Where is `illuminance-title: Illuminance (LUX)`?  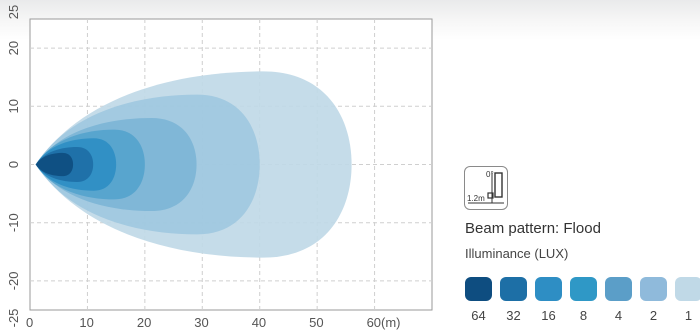 illuminance-title: Illuminance (LUX) is located at coordinates (517, 253).